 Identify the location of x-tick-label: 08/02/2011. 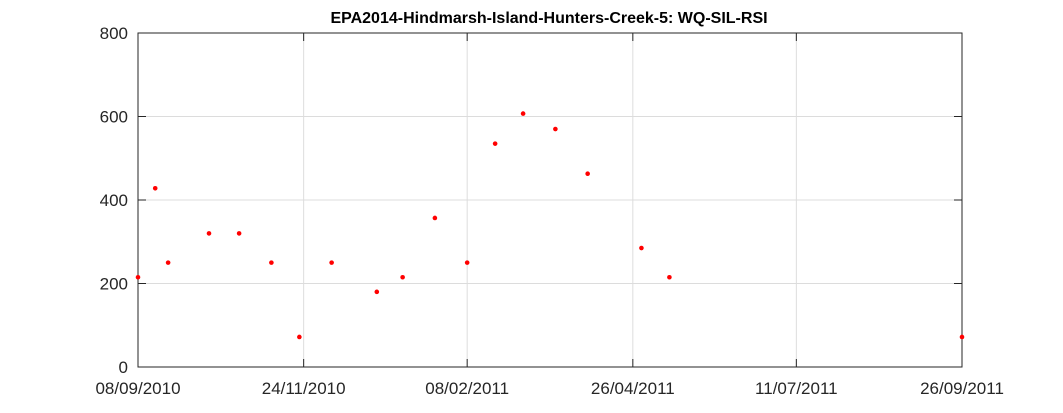
(467, 388).